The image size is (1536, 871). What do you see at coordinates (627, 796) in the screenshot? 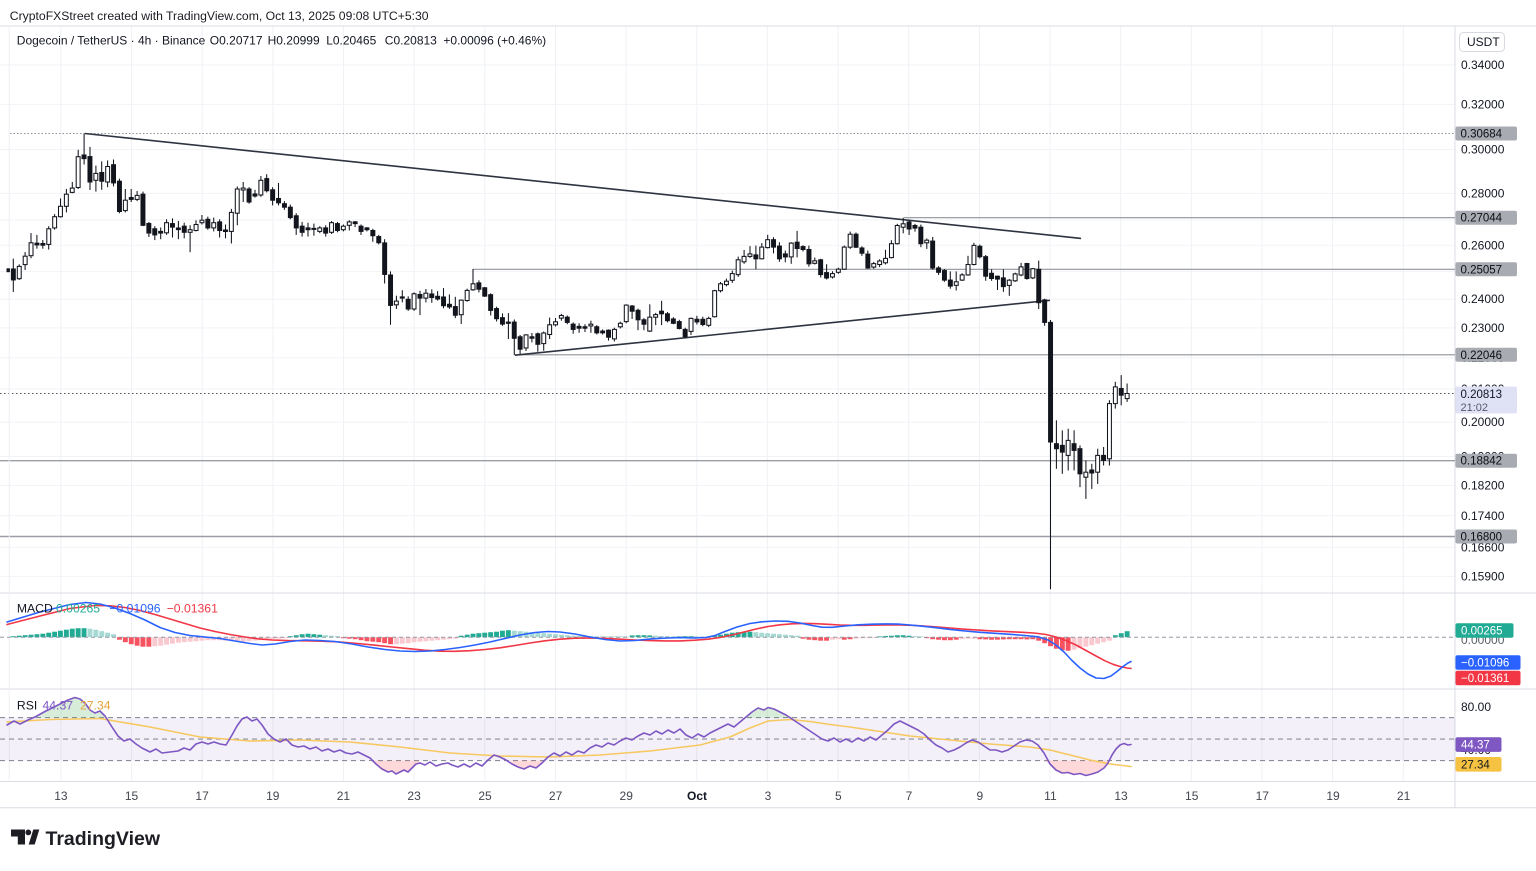
I see `svg-text: 29` at bounding box center [627, 796].